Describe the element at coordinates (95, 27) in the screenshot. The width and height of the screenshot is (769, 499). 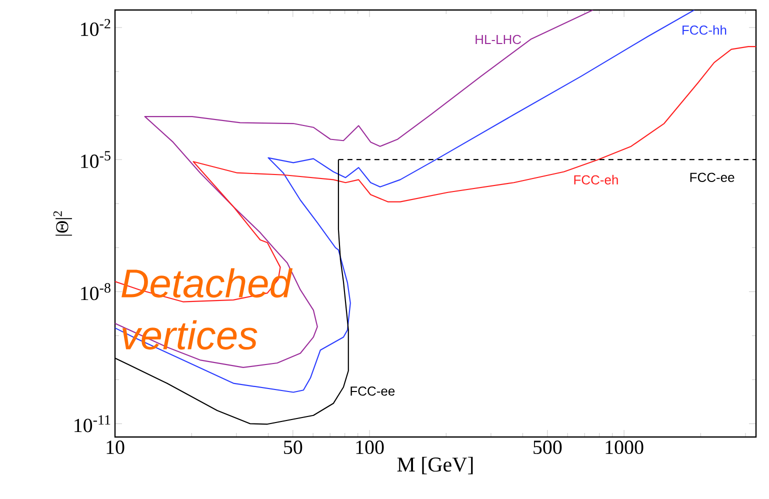
I see `y-tick-label: 10$^{-2}$` at that location.